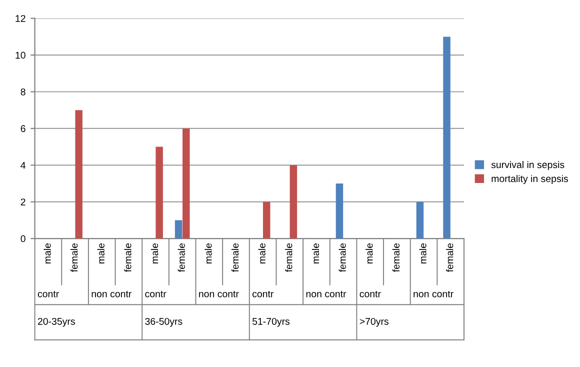  I want to click on text: 20-35yrs, so click(56, 322).